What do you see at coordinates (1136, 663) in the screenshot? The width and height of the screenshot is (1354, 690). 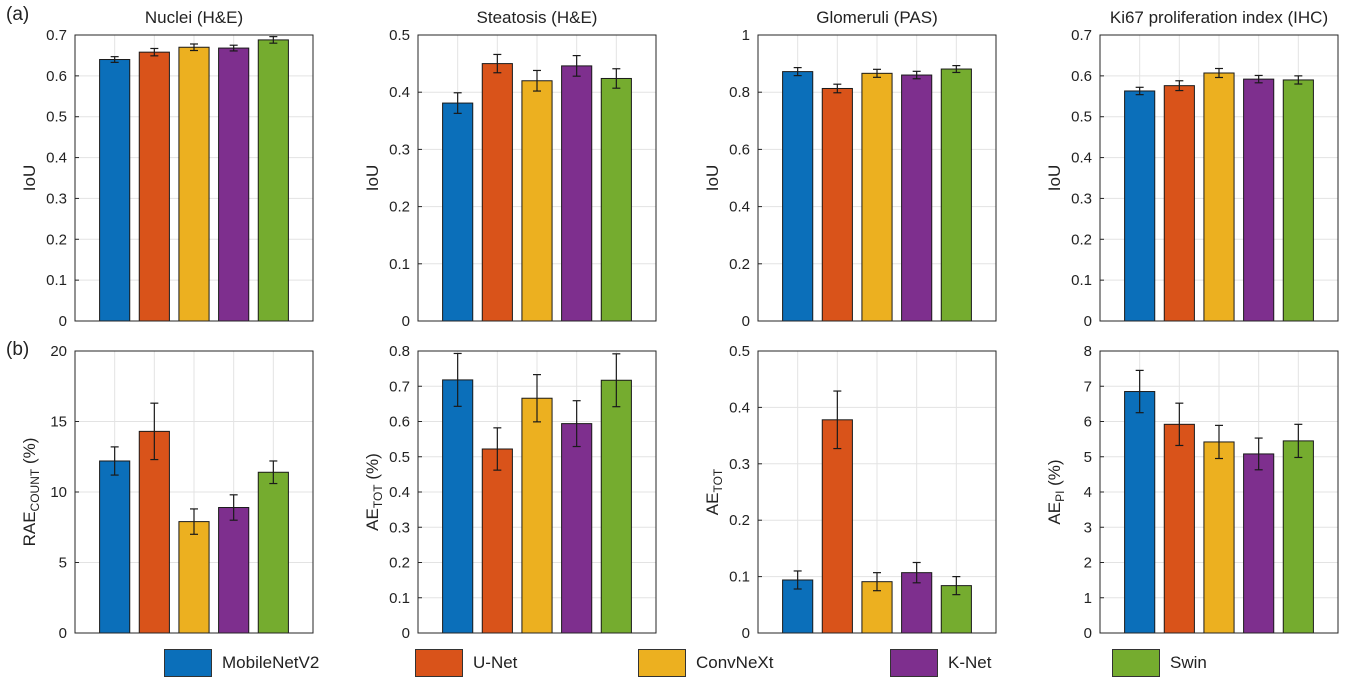 I see `legend-swatch-swin` at bounding box center [1136, 663].